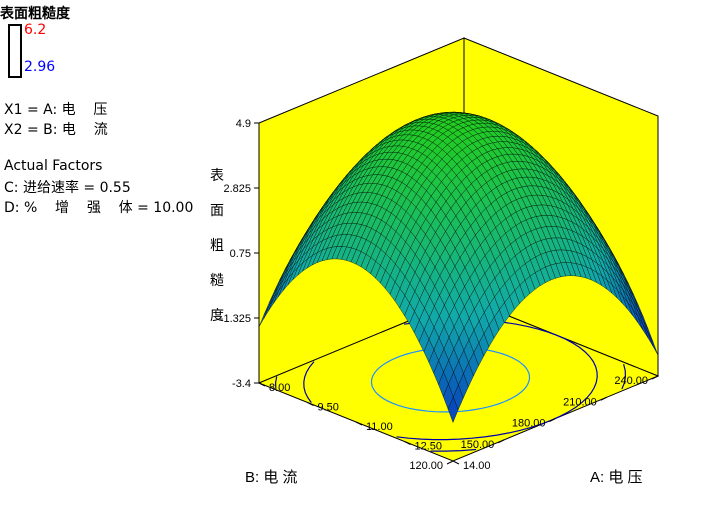 This screenshot has width=702, height=507. Describe the element at coordinates (580, 402) in the screenshot. I see `y-tick-label: 210.00` at that location.